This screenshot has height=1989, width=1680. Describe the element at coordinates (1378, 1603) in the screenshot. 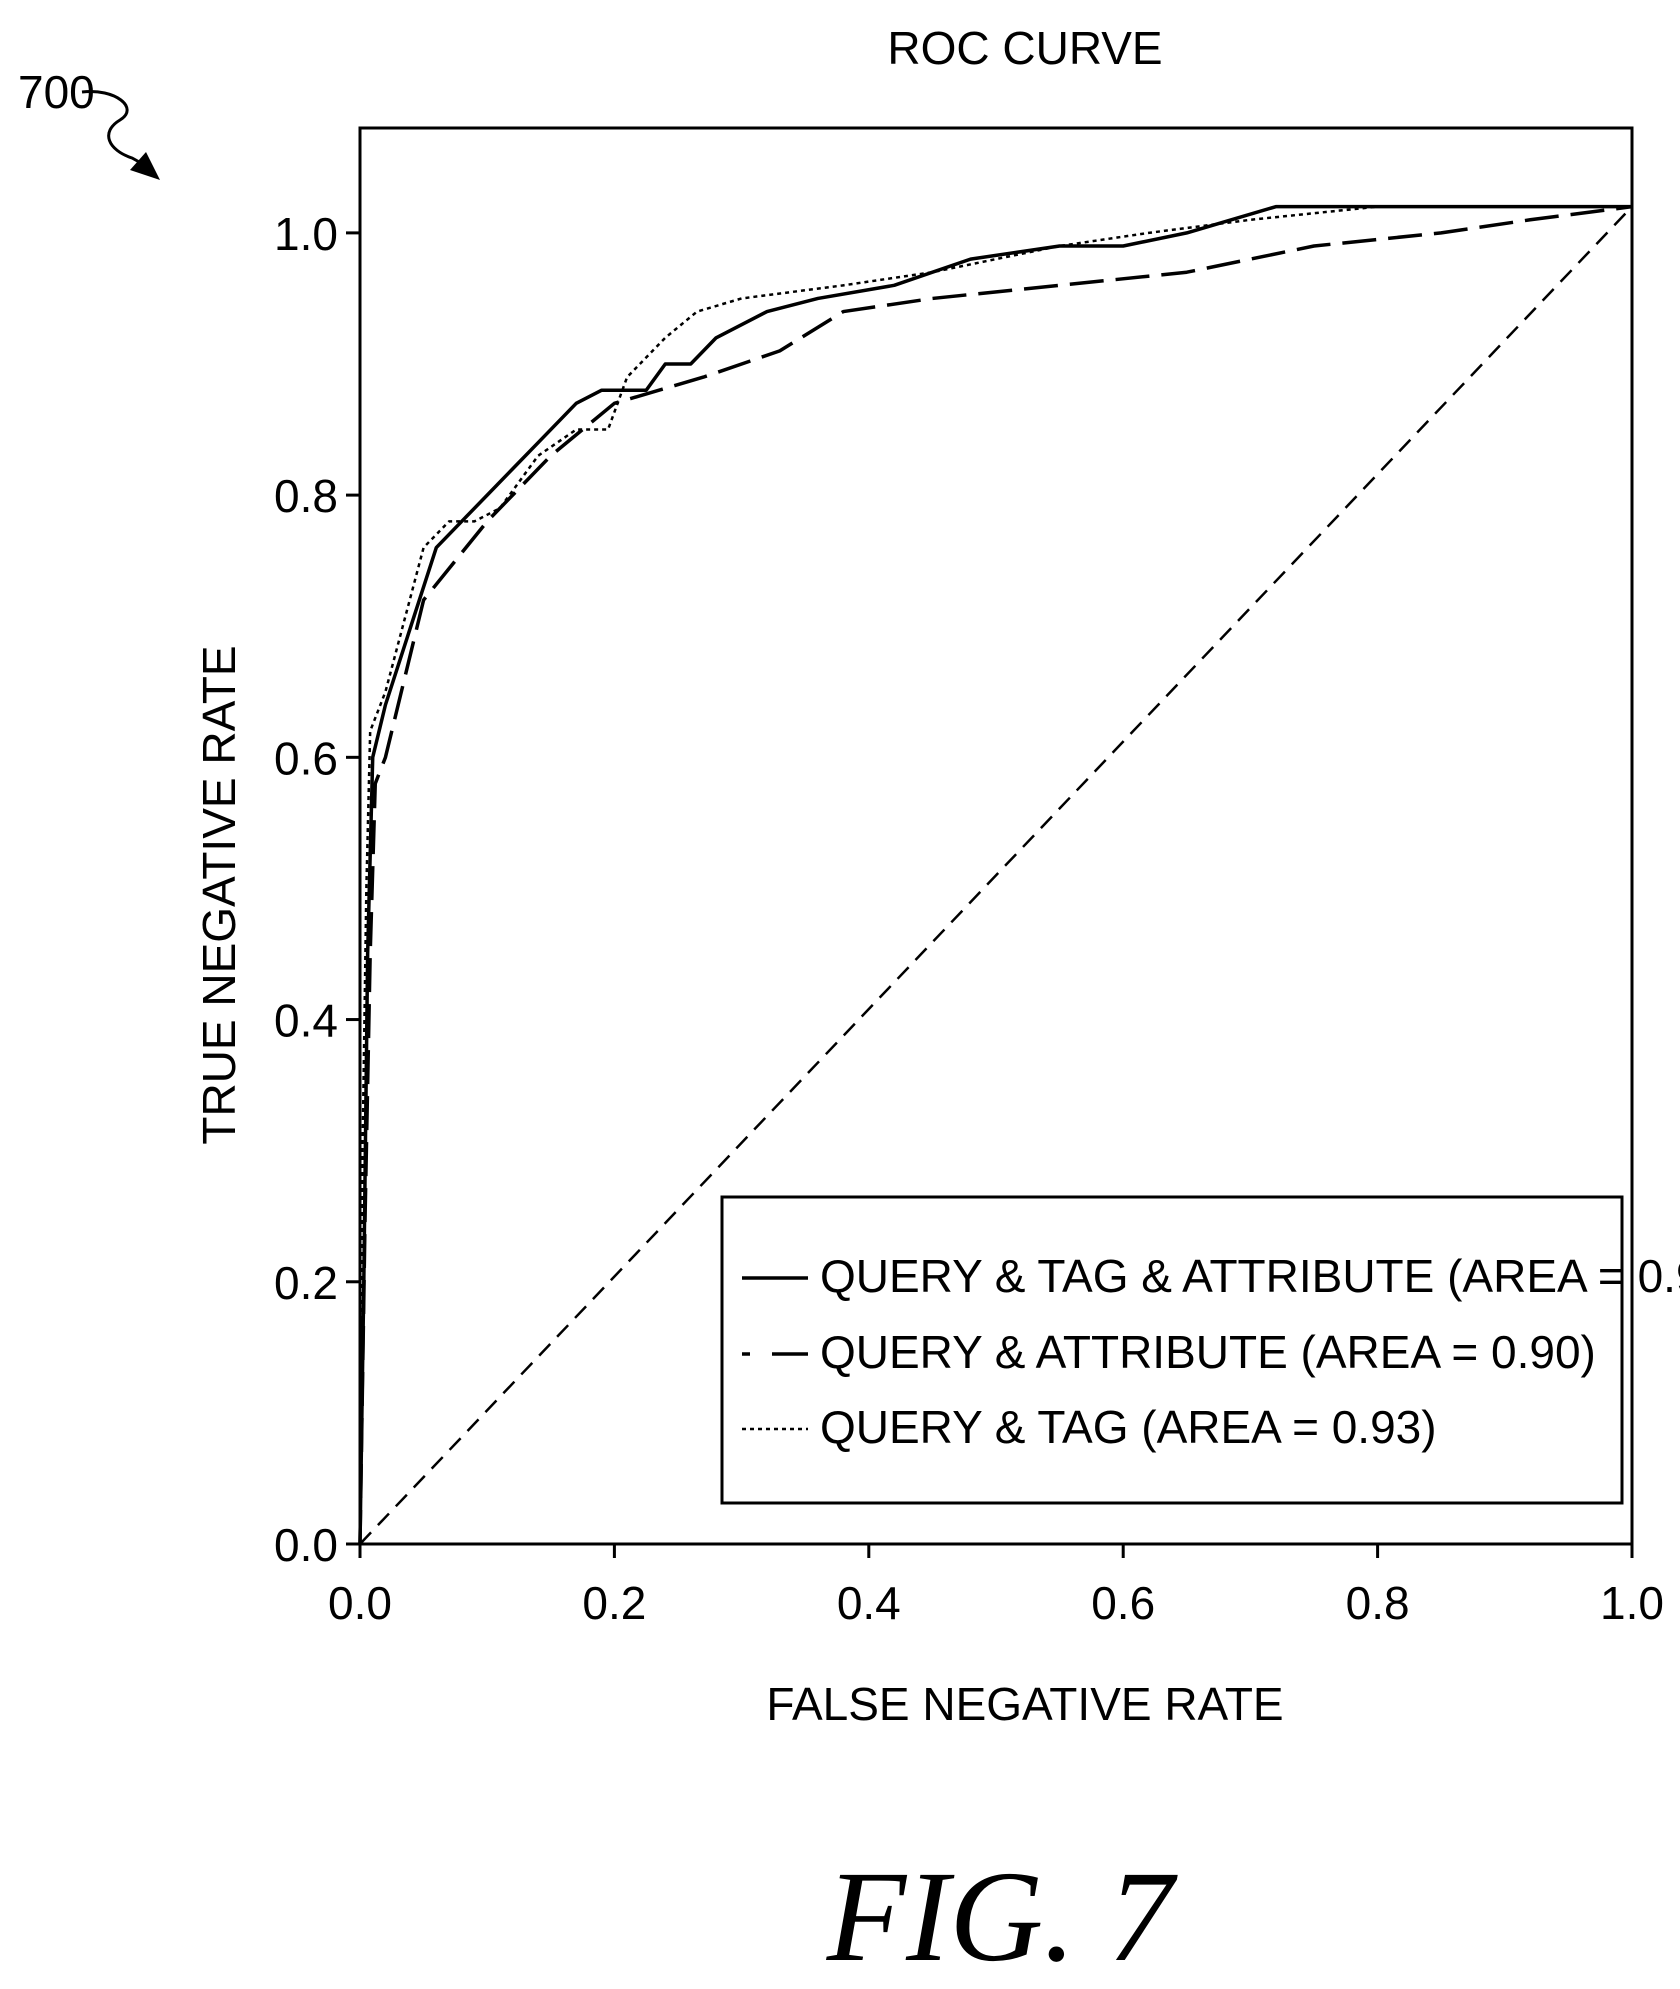

I see `x-tick-label: 0.8` at that location.